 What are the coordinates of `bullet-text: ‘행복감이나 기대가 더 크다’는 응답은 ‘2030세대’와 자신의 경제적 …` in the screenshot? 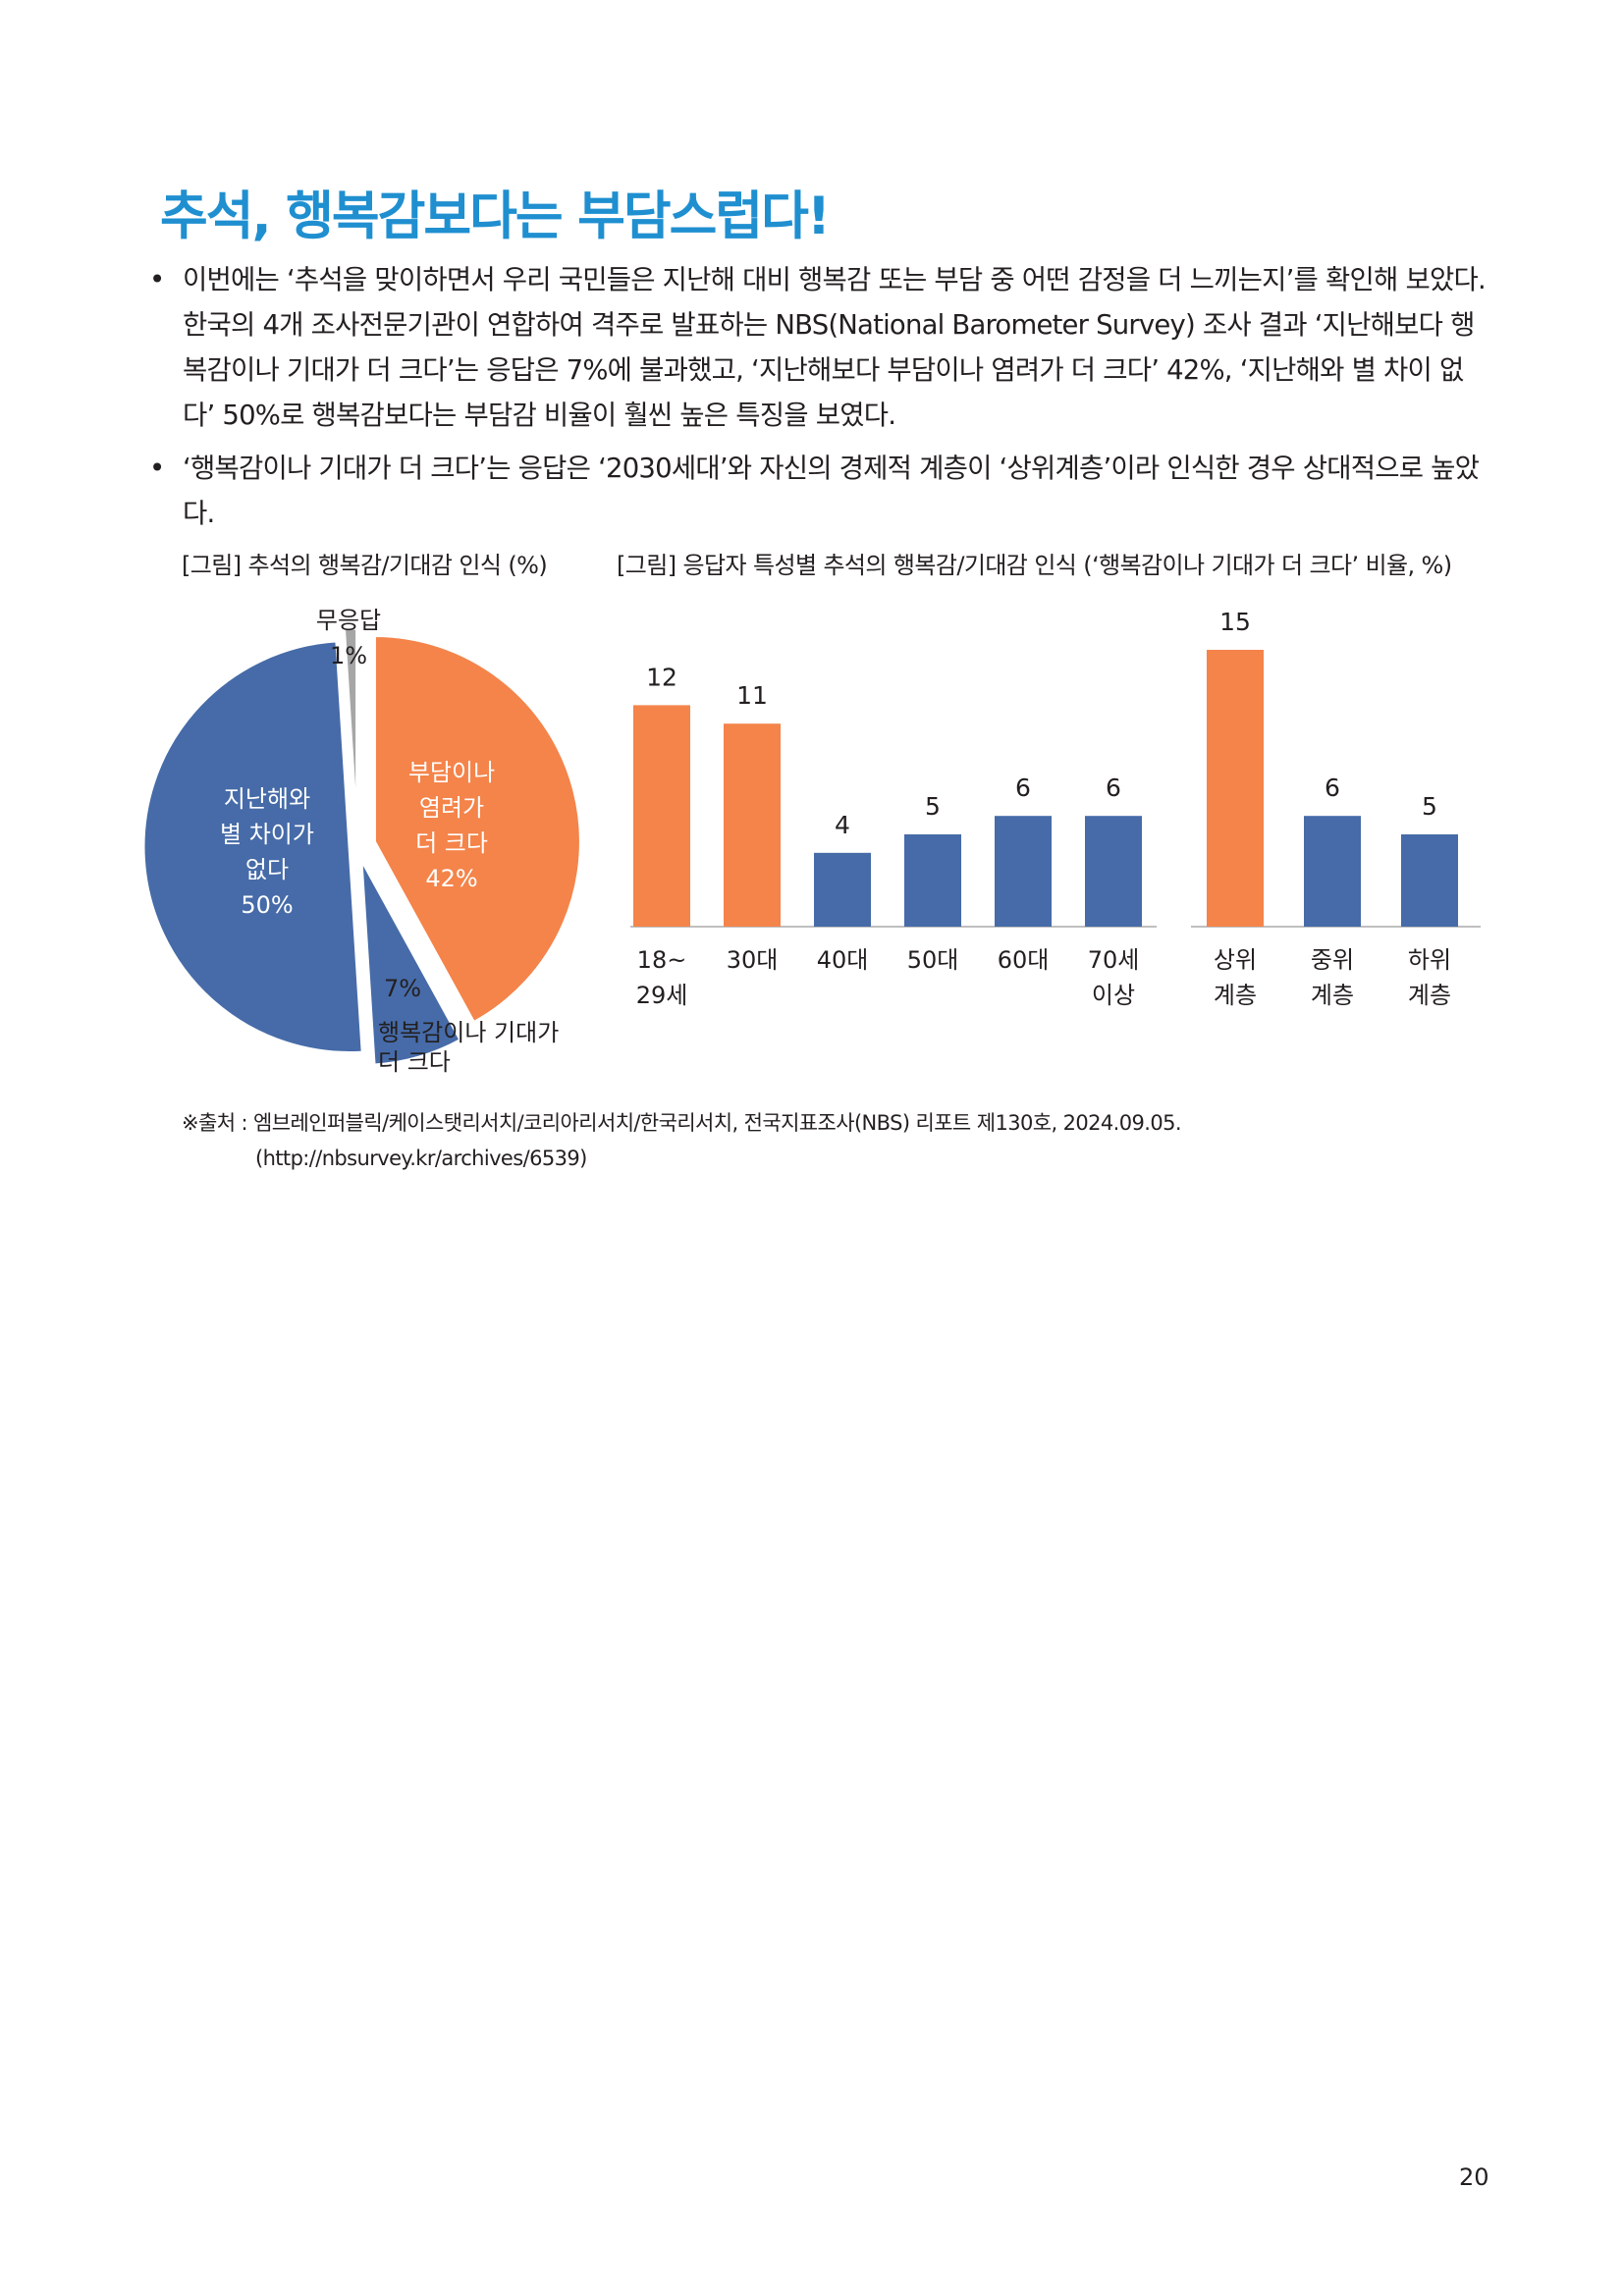 It's located at (831, 491).